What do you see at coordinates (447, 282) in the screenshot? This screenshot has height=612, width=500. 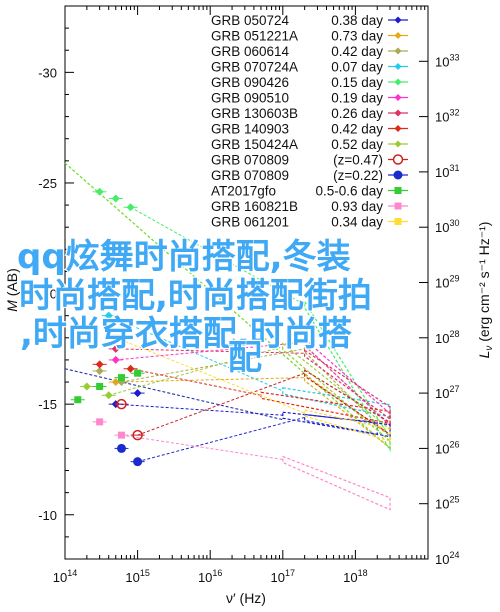 I see `y2-tick-label: 1029` at bounding box center [447, 282].